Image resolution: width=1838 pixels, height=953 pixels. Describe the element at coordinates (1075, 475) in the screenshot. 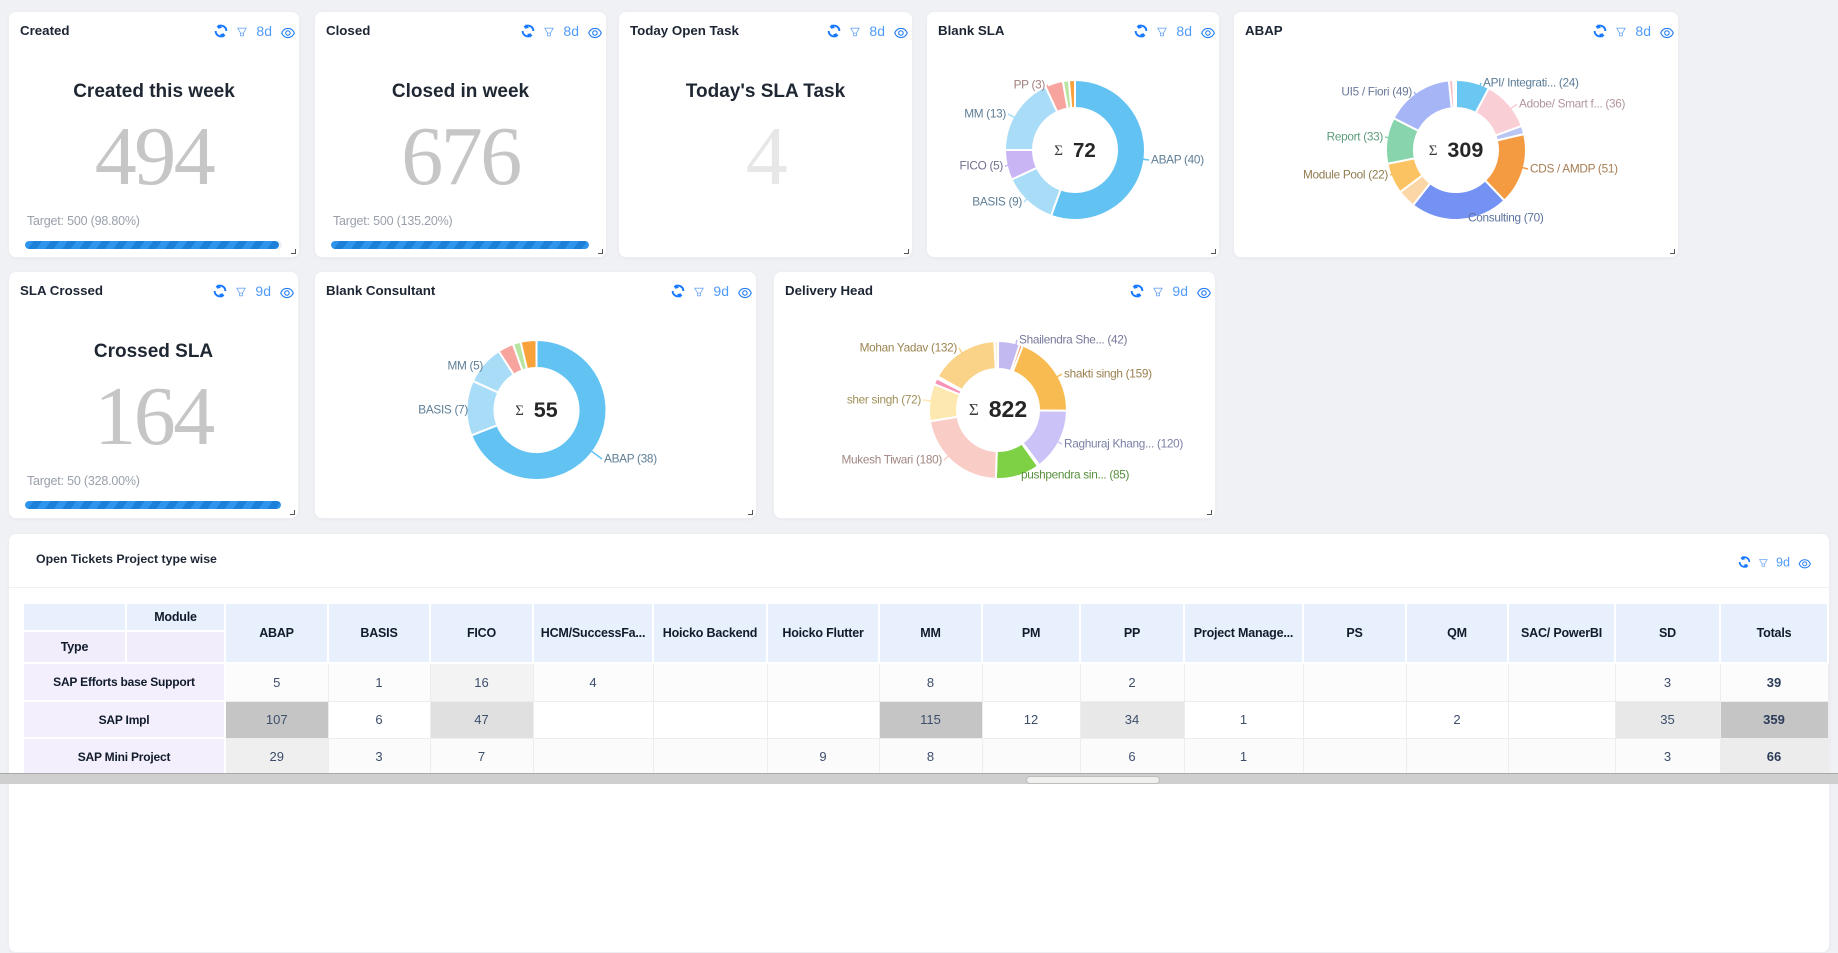

I see `svg-text: pushpendra sin... (85)` at that location.